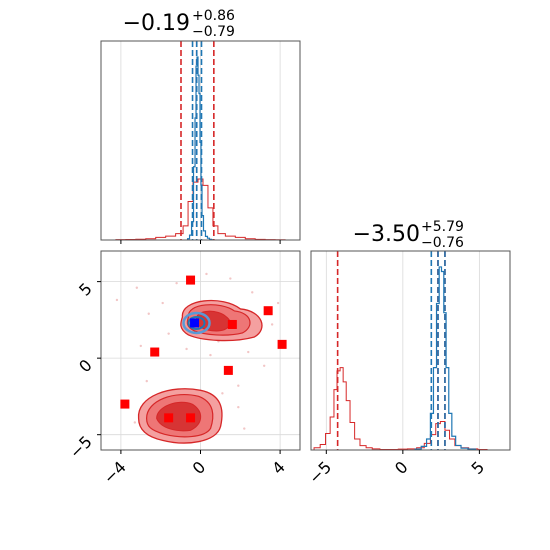  I want to click on title-param2-minus: −0.76, so click(442, 243).